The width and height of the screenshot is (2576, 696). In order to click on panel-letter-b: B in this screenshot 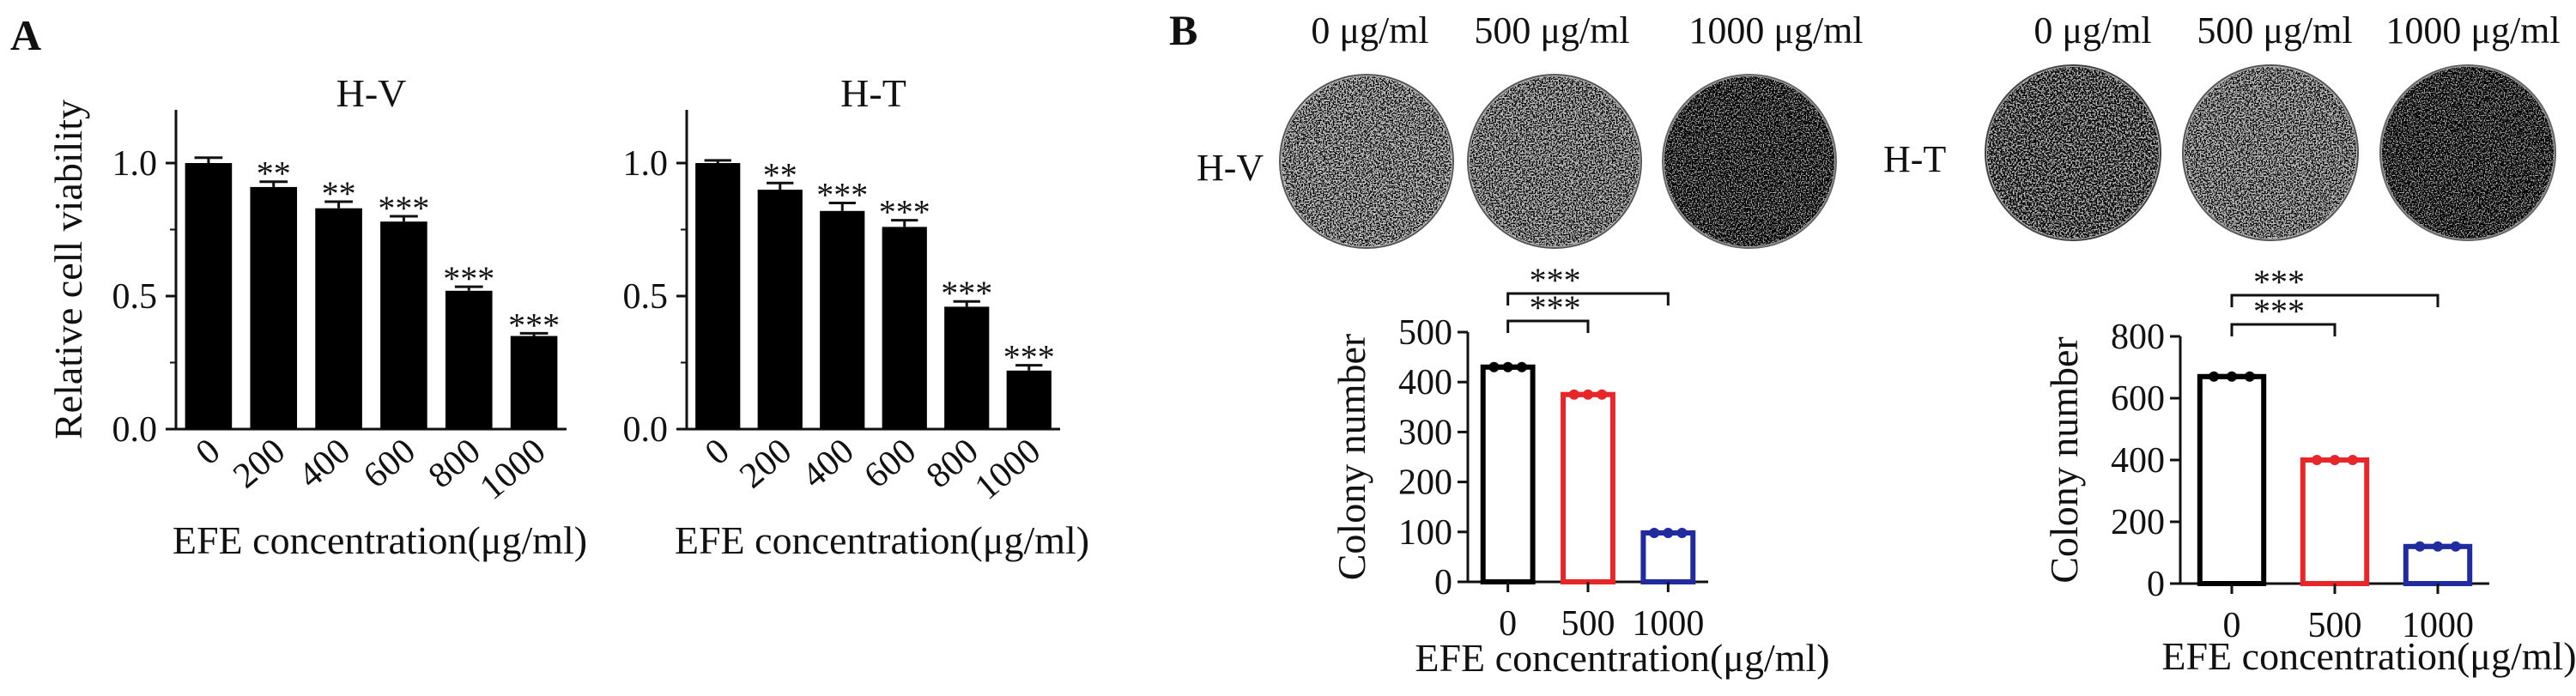, I will do `click(1183, 30)`.